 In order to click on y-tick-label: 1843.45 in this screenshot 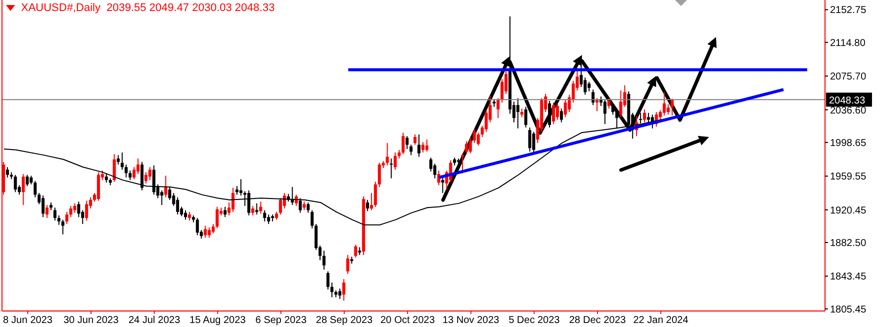, I will do `click(848, 277)`.